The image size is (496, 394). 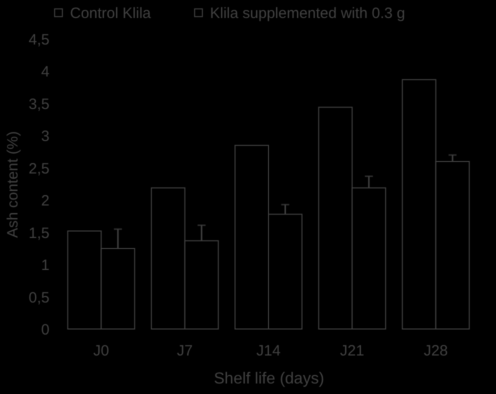 I want to click on y-tick-label: 0,5, so click(x=39, y=297).